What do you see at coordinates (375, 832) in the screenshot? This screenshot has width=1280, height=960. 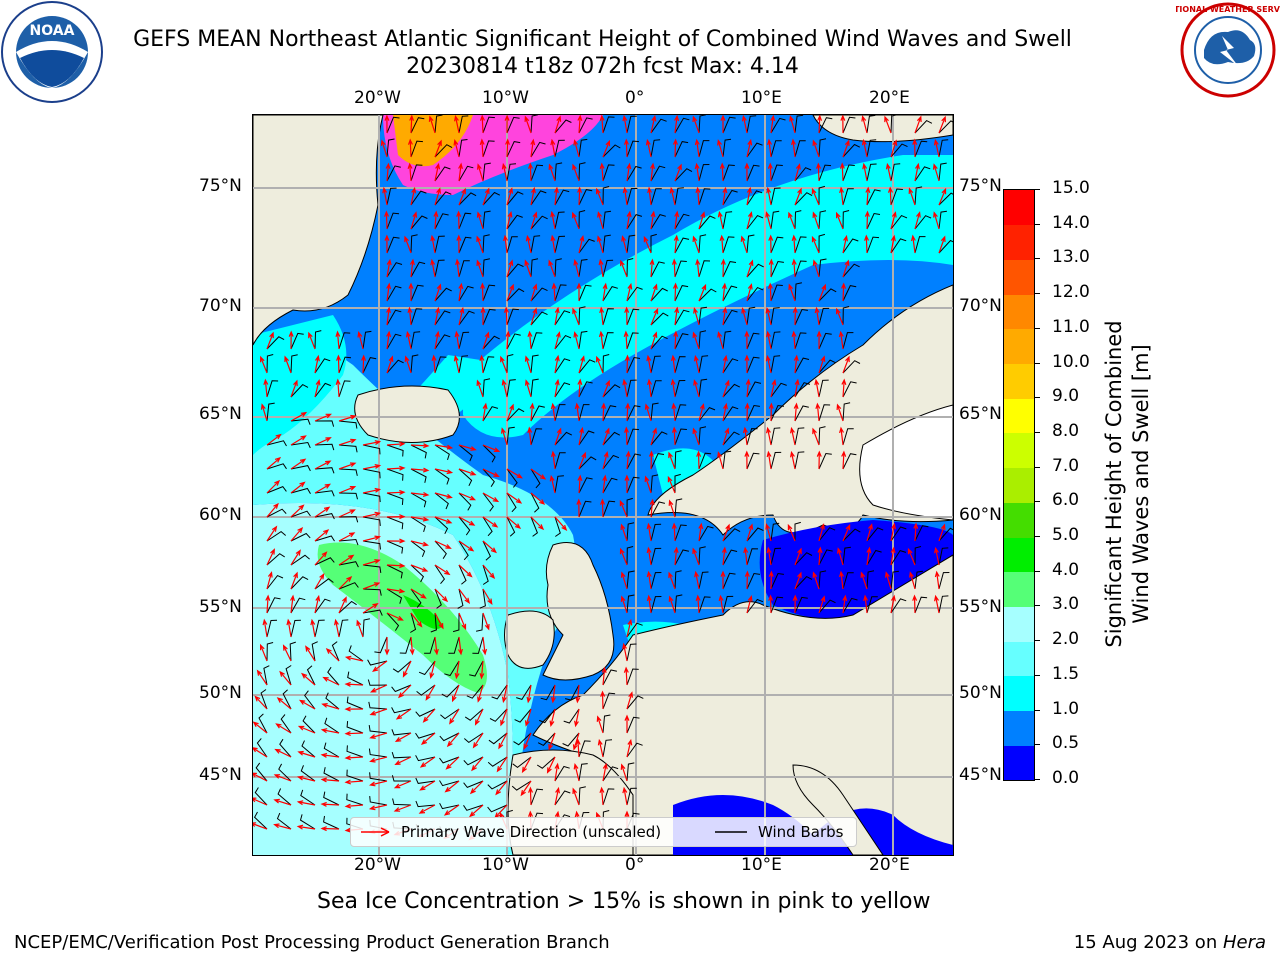 I see `wave-direction-legend-icon` at bounding box center [375, 832].